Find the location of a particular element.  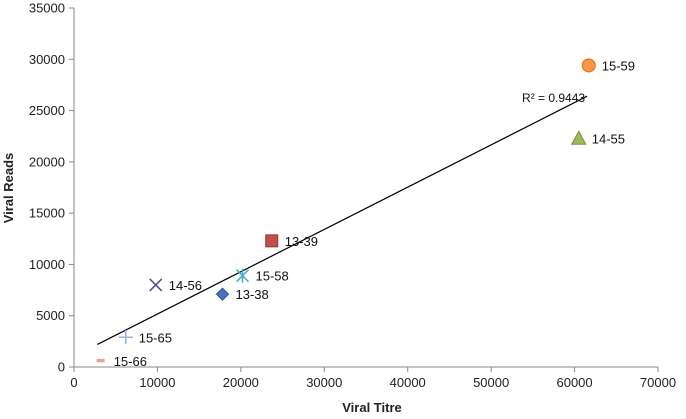

data-label-15-65: 15-65 is located at coordinates (155, 337).